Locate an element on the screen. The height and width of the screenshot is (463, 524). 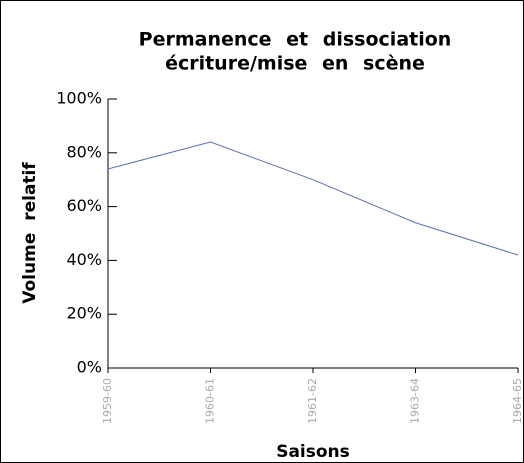
y-tick-label: 0% is located at coordinates (89, 367).